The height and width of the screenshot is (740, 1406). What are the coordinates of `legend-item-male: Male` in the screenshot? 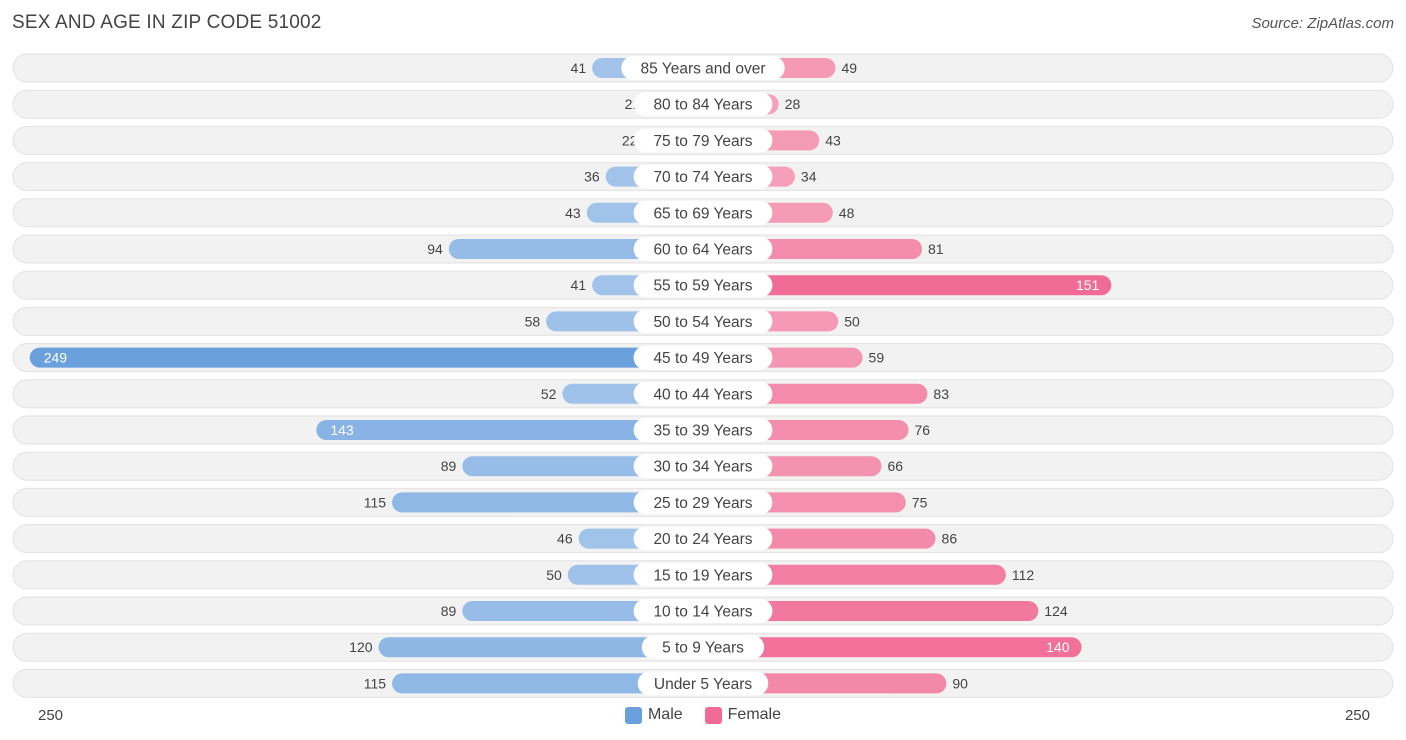 It's located at (653, 715).